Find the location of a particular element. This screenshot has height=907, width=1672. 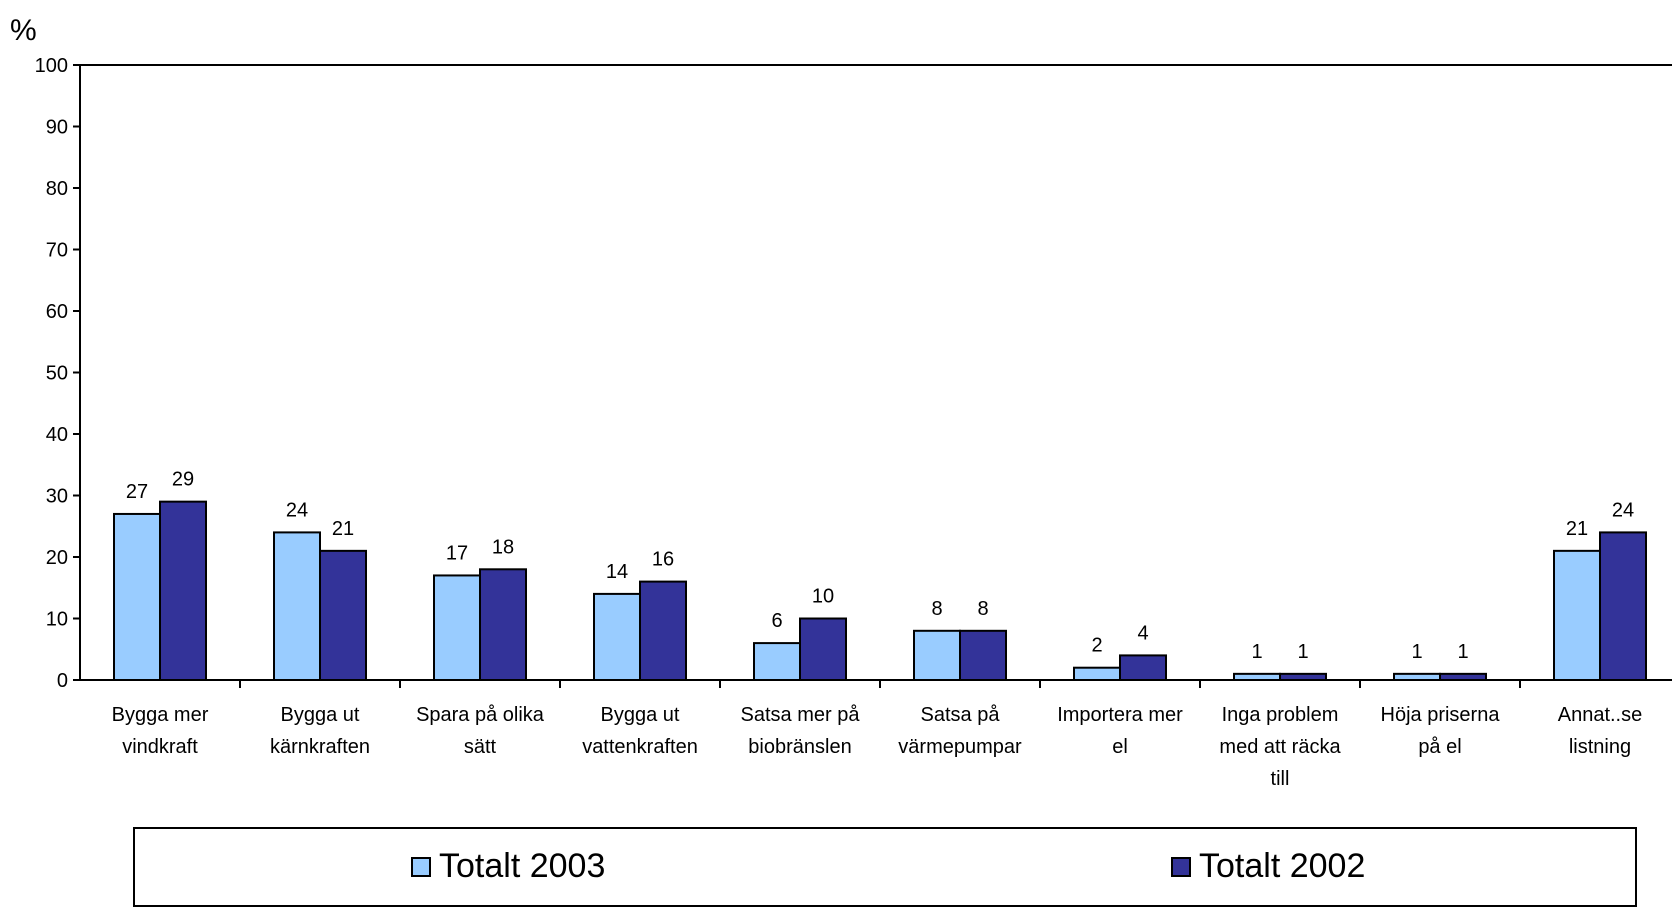

data-label: 2 is located at coordinates (1096, 646).